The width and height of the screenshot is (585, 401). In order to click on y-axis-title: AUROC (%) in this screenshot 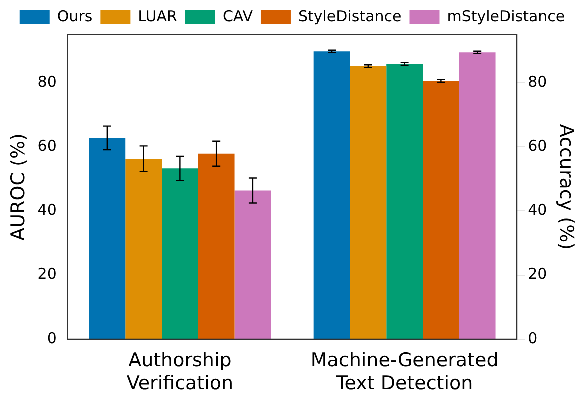, I will do `click(18, 187)`.